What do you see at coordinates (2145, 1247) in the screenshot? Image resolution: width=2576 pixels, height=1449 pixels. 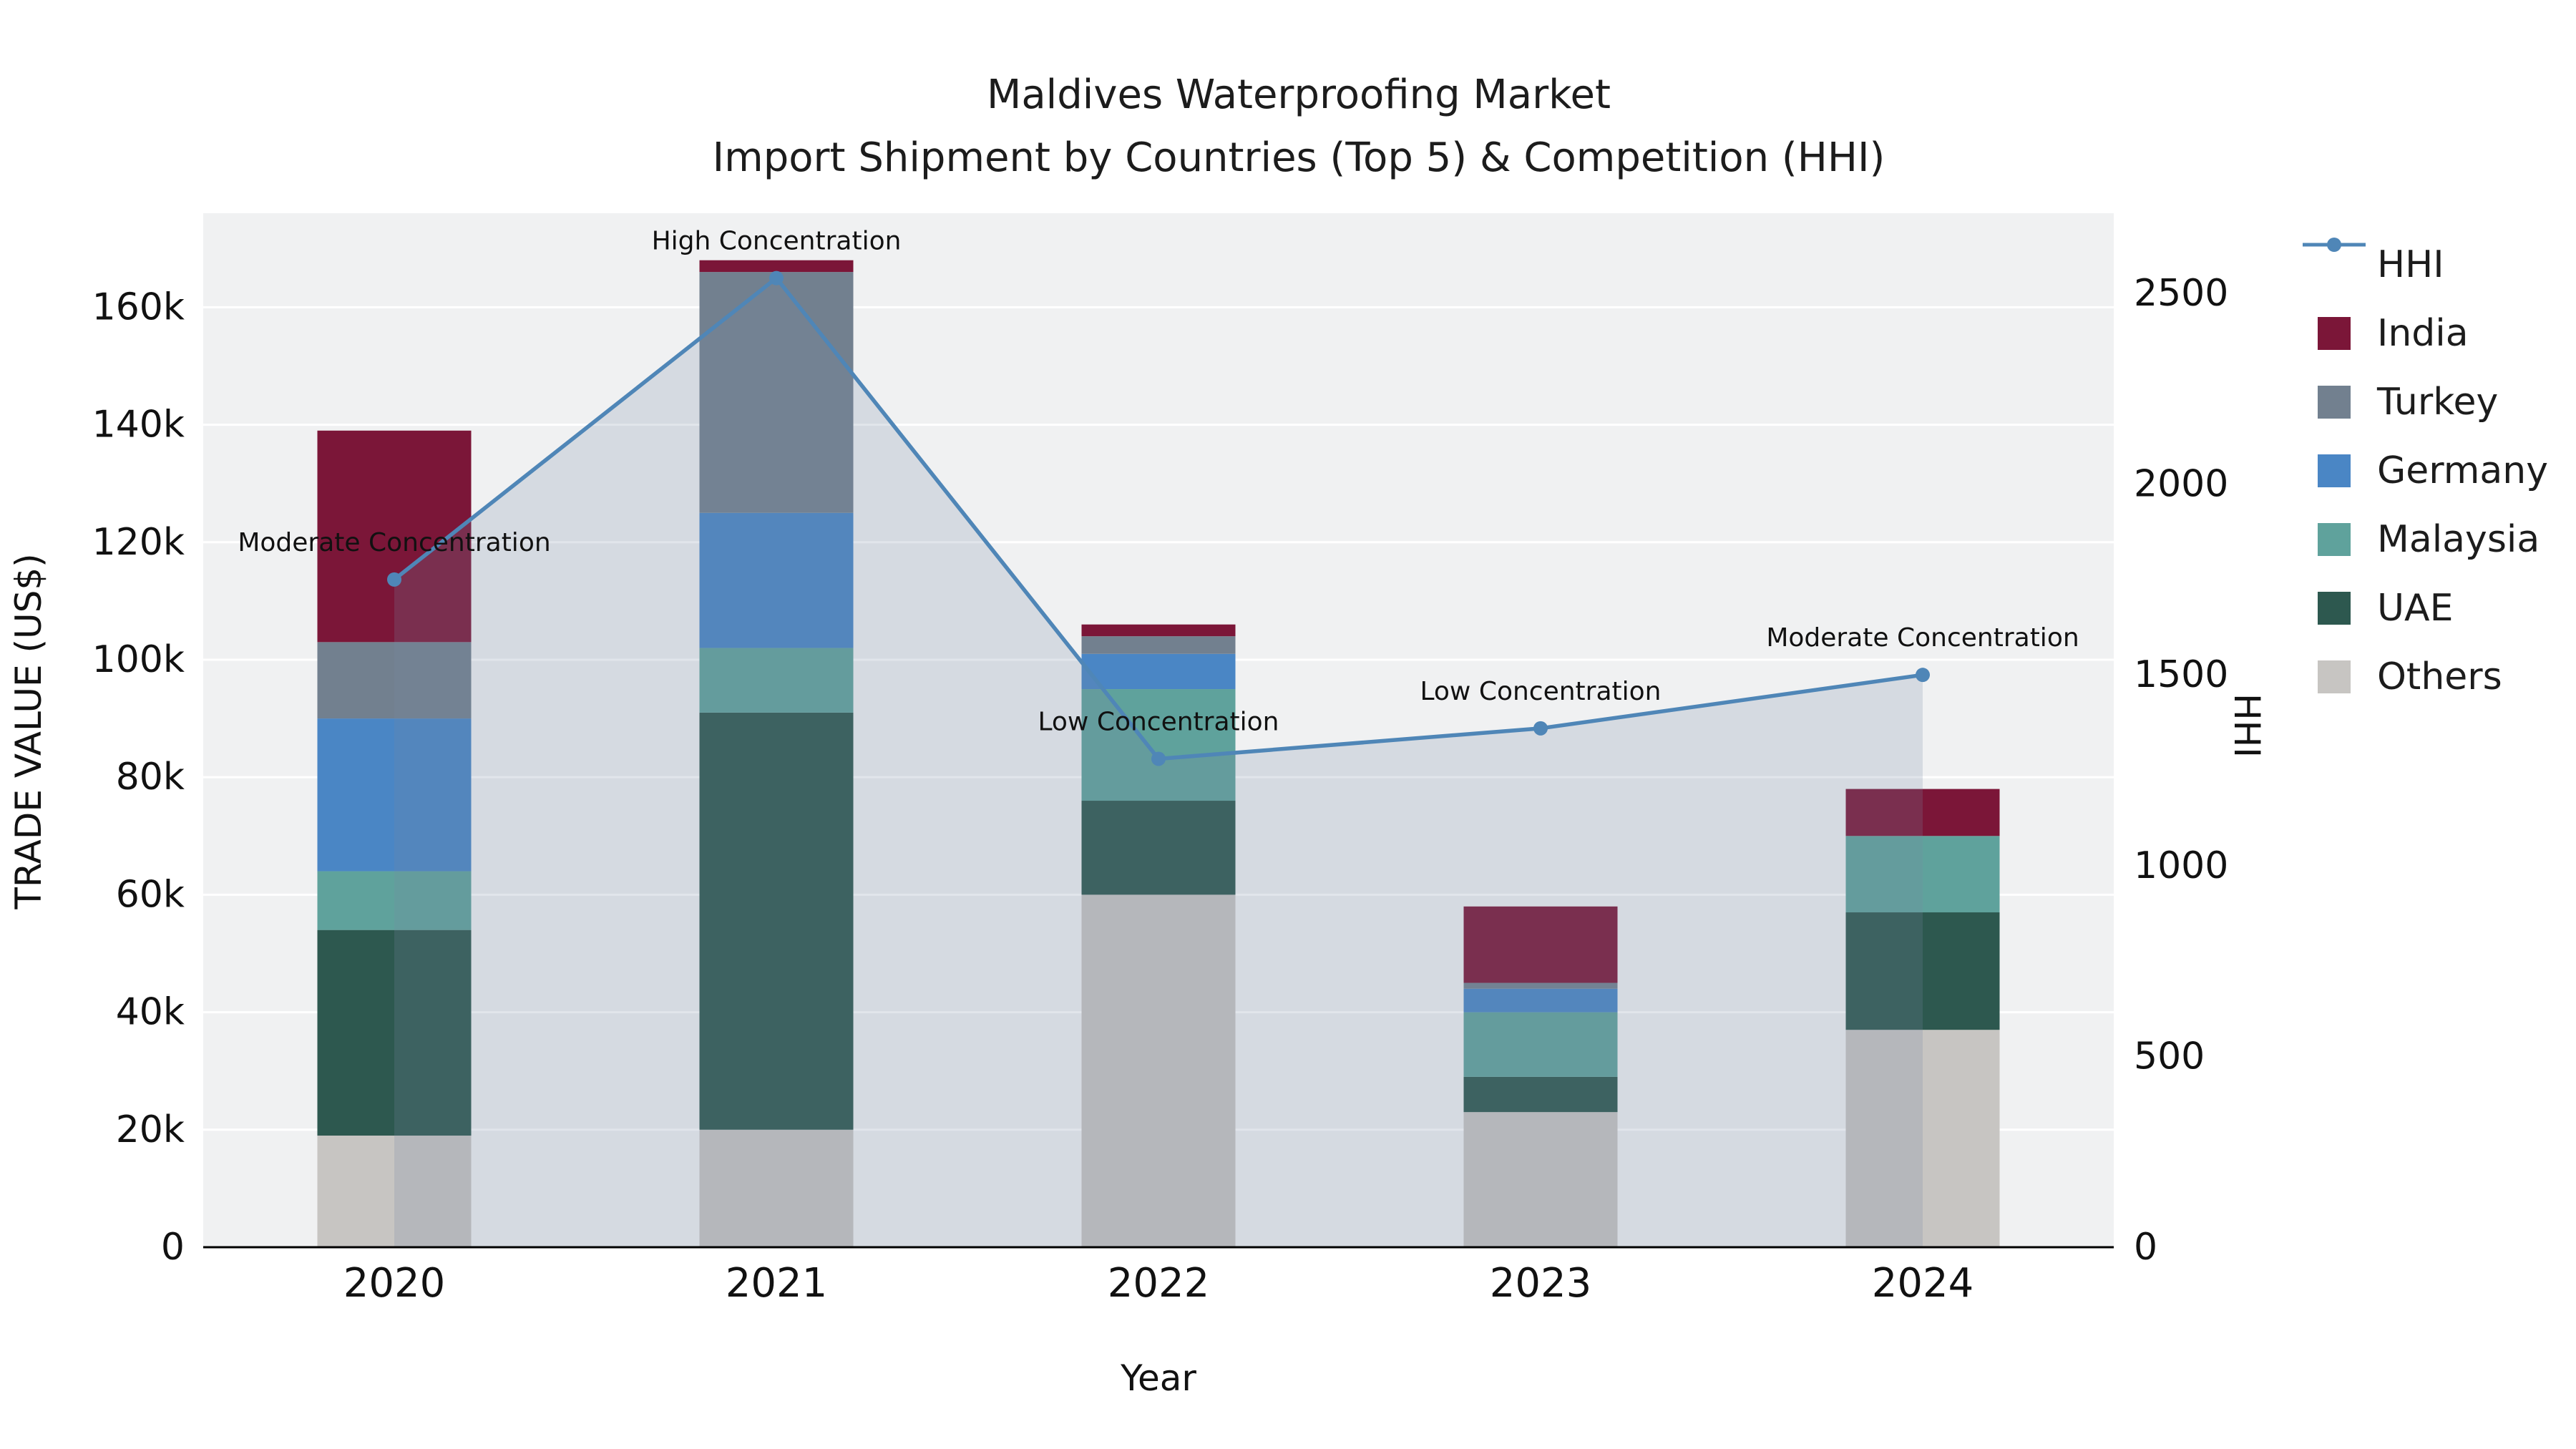 I see `y-right-tick-label: 0` at bounding box center [2145, 1247].